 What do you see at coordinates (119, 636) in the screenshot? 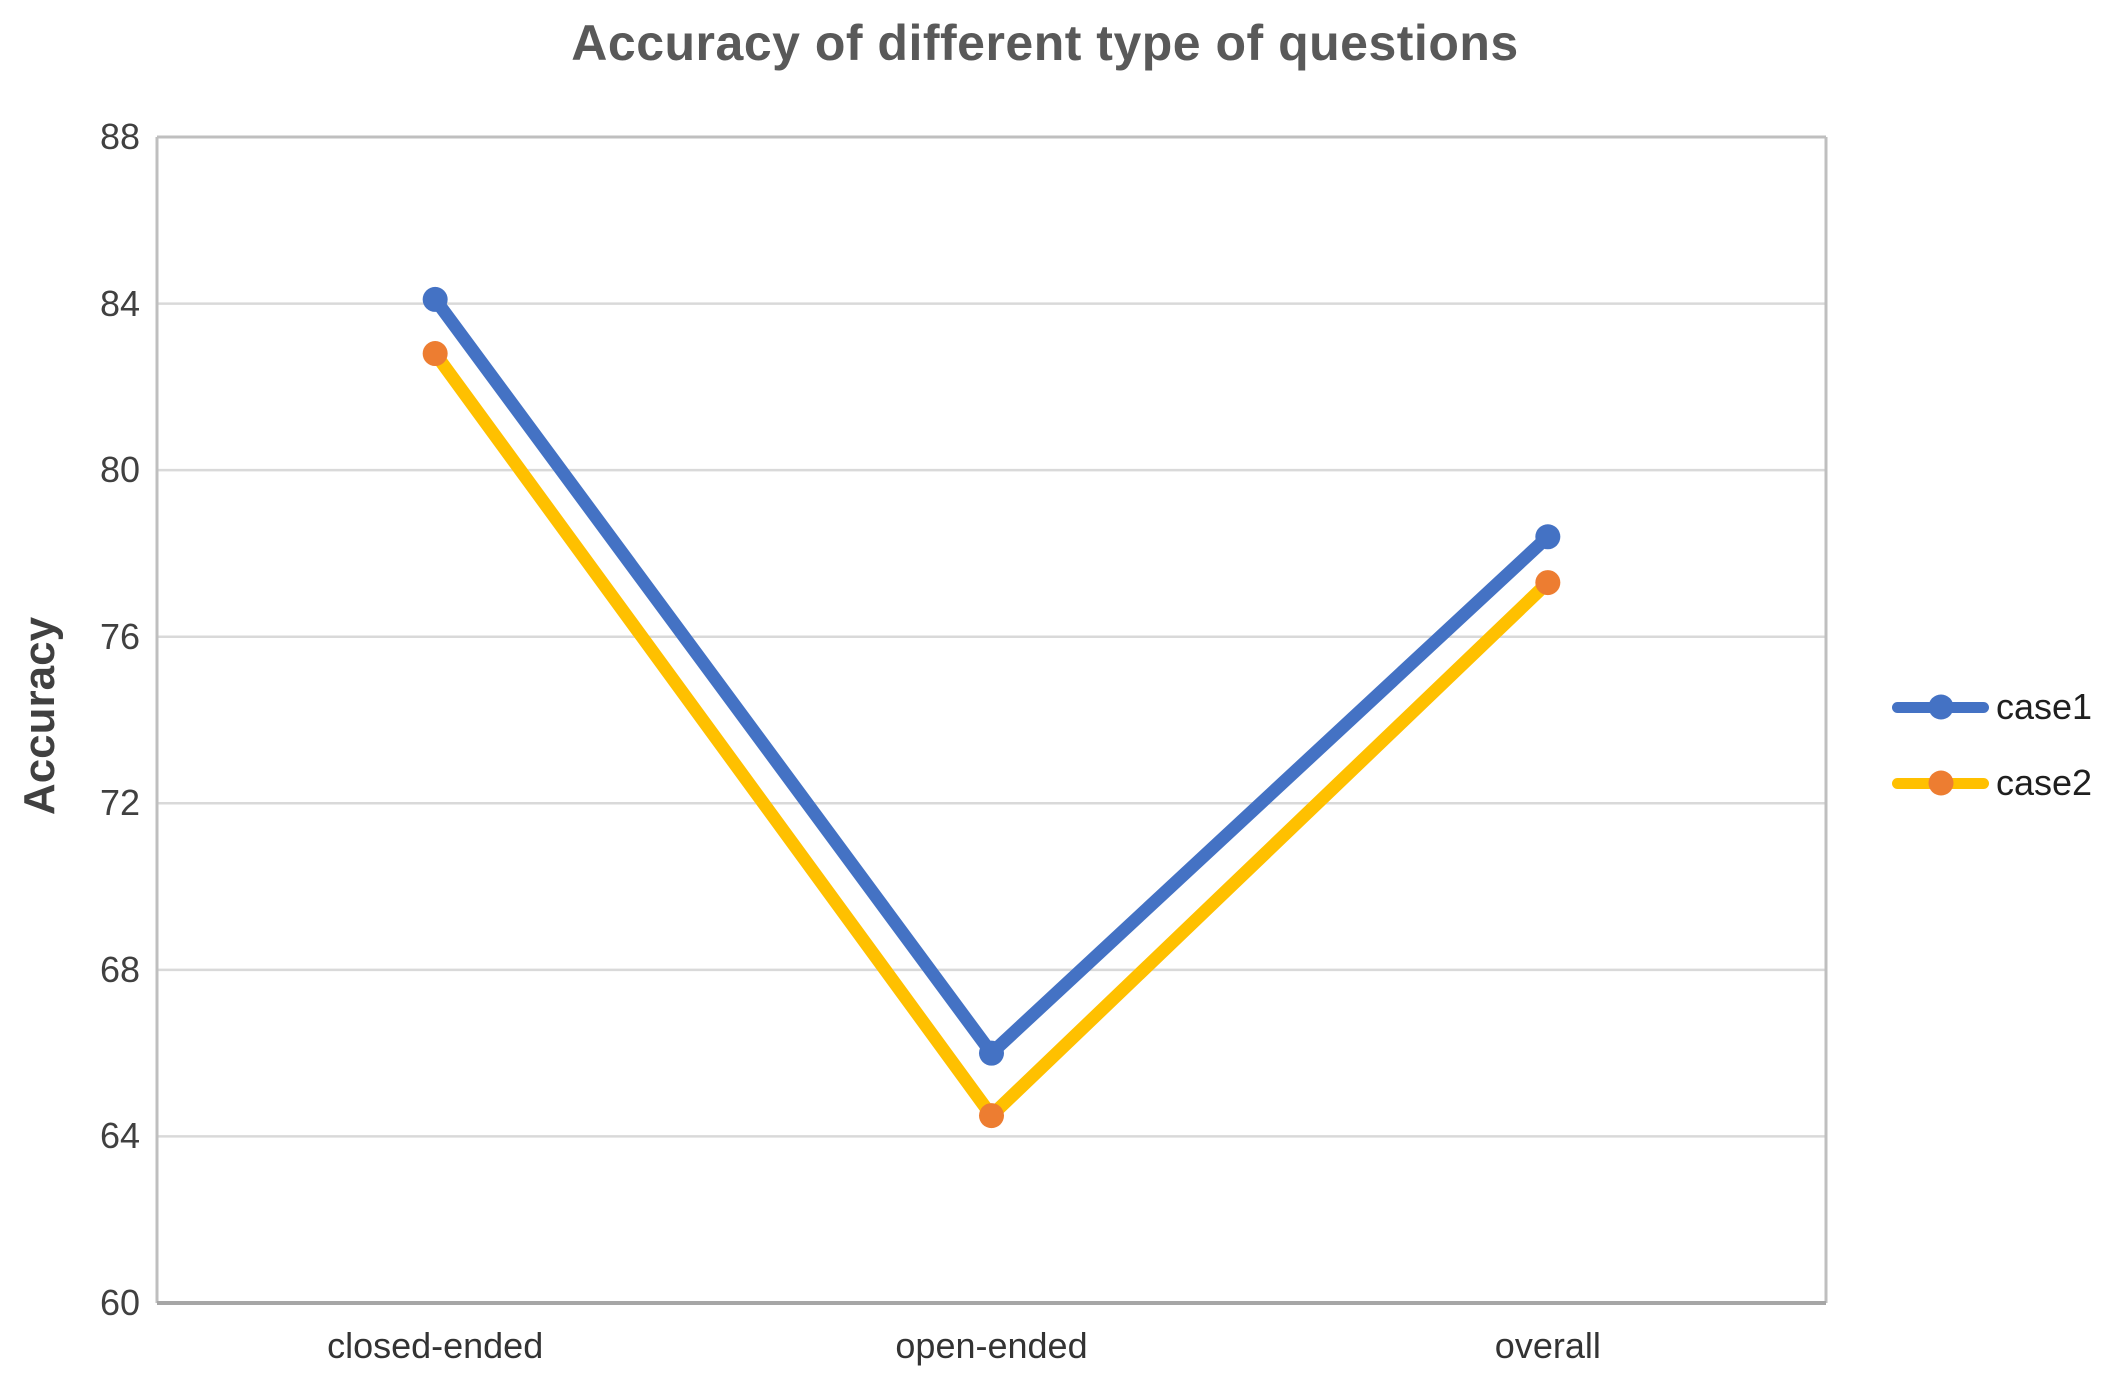
I see `y-tick-label: 76` at bounding box center [119, 636].